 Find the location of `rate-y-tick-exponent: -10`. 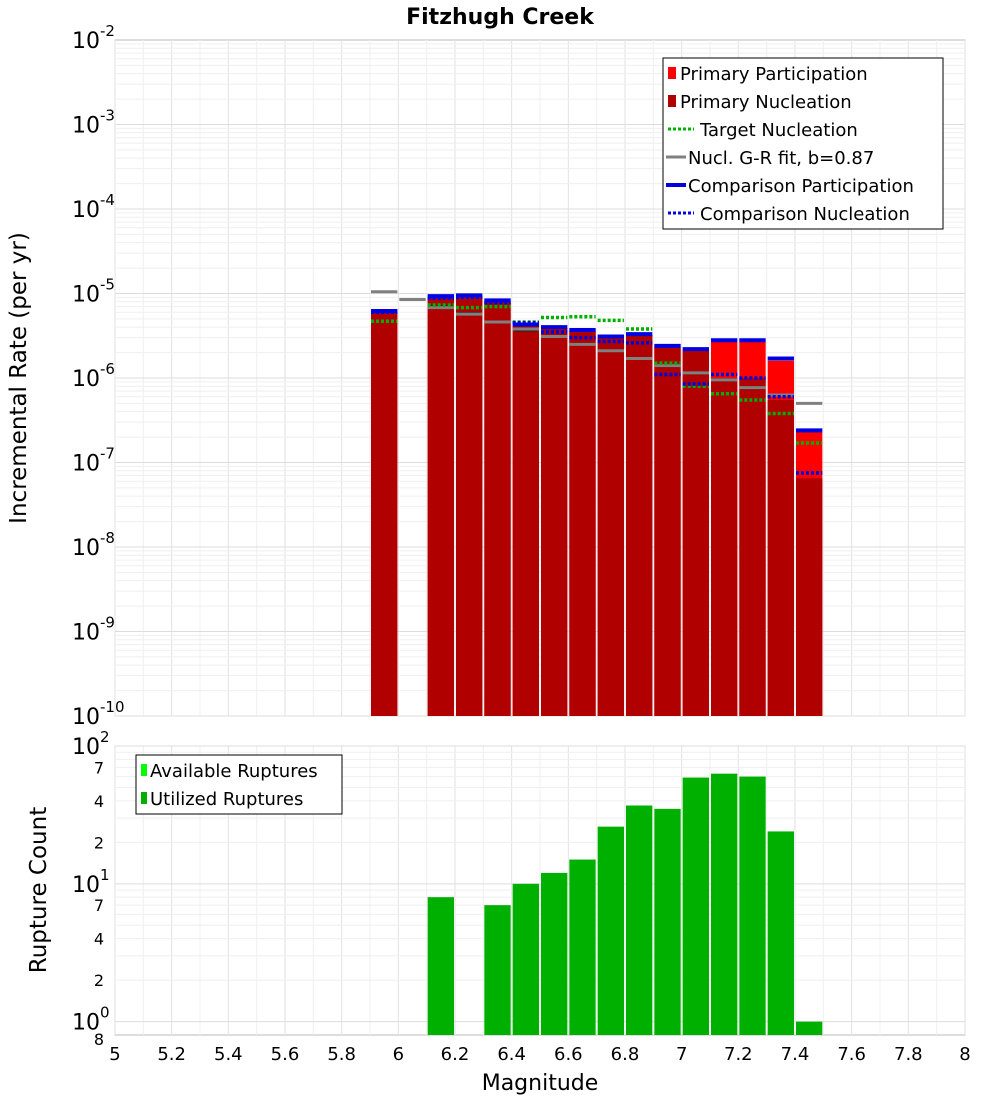

rate-y-tick-exponent: -10 is located at coordinates (112, 707).